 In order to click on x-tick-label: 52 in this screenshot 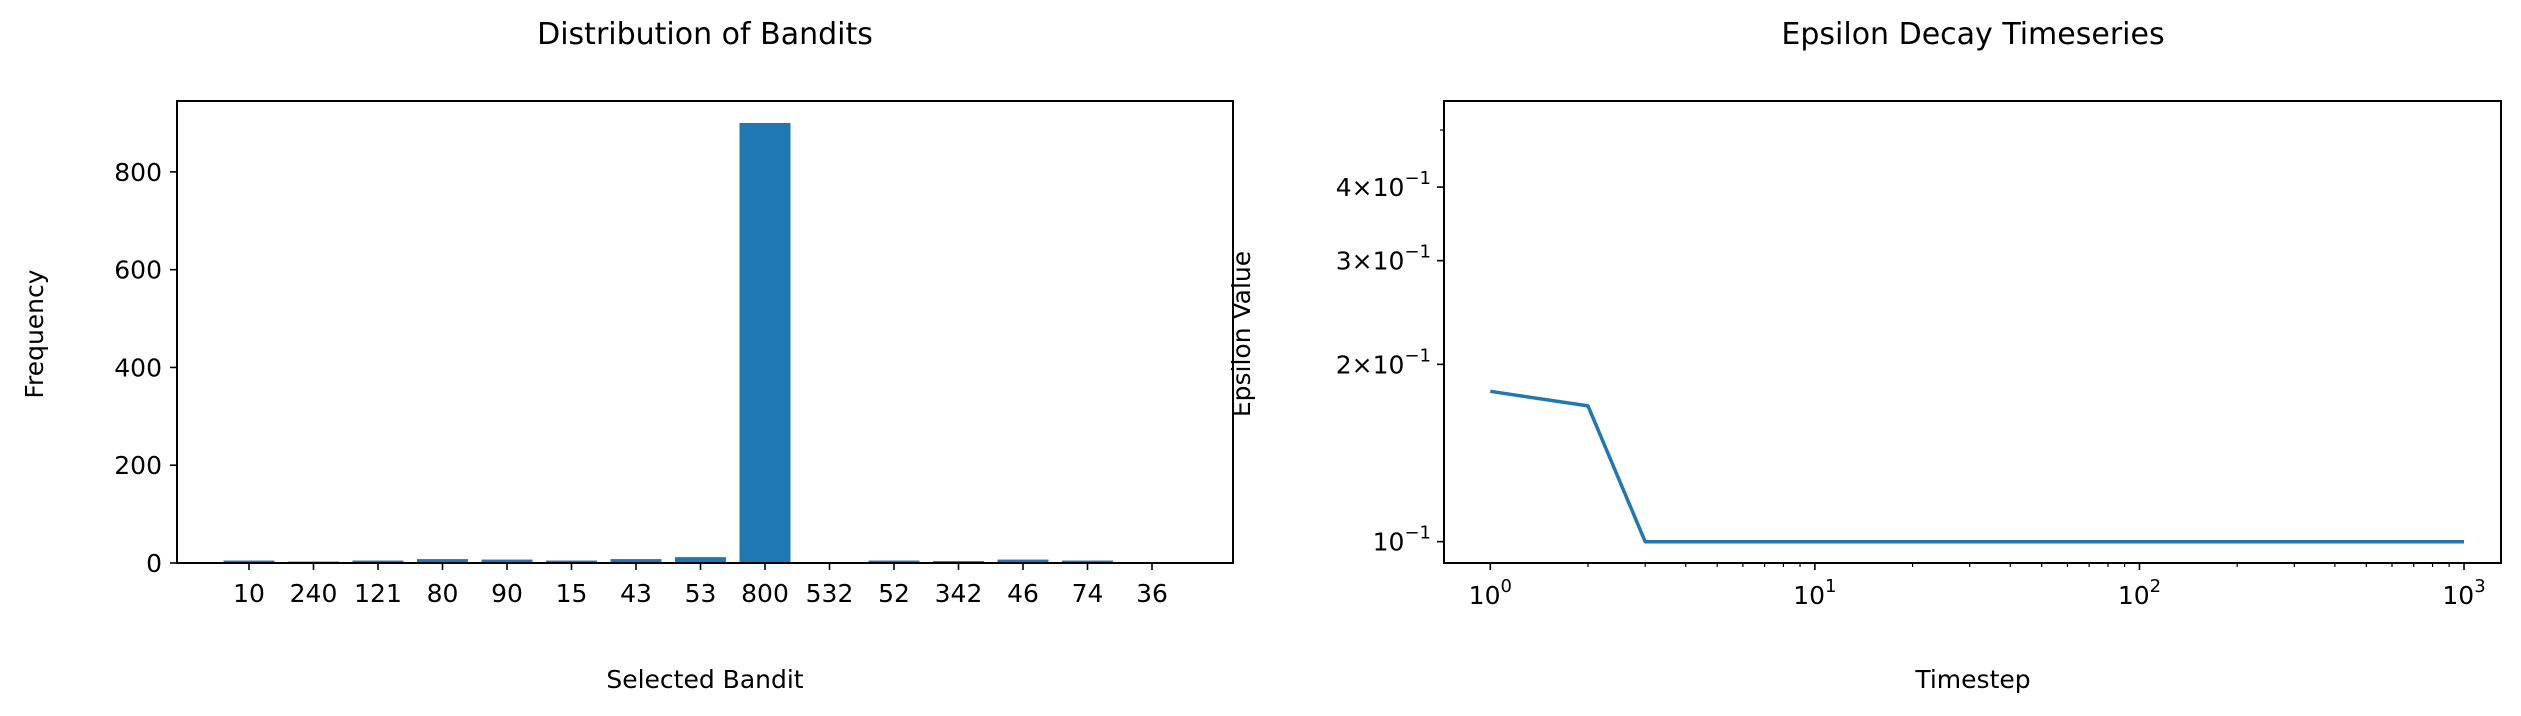, I will do `click(894, 593)`.